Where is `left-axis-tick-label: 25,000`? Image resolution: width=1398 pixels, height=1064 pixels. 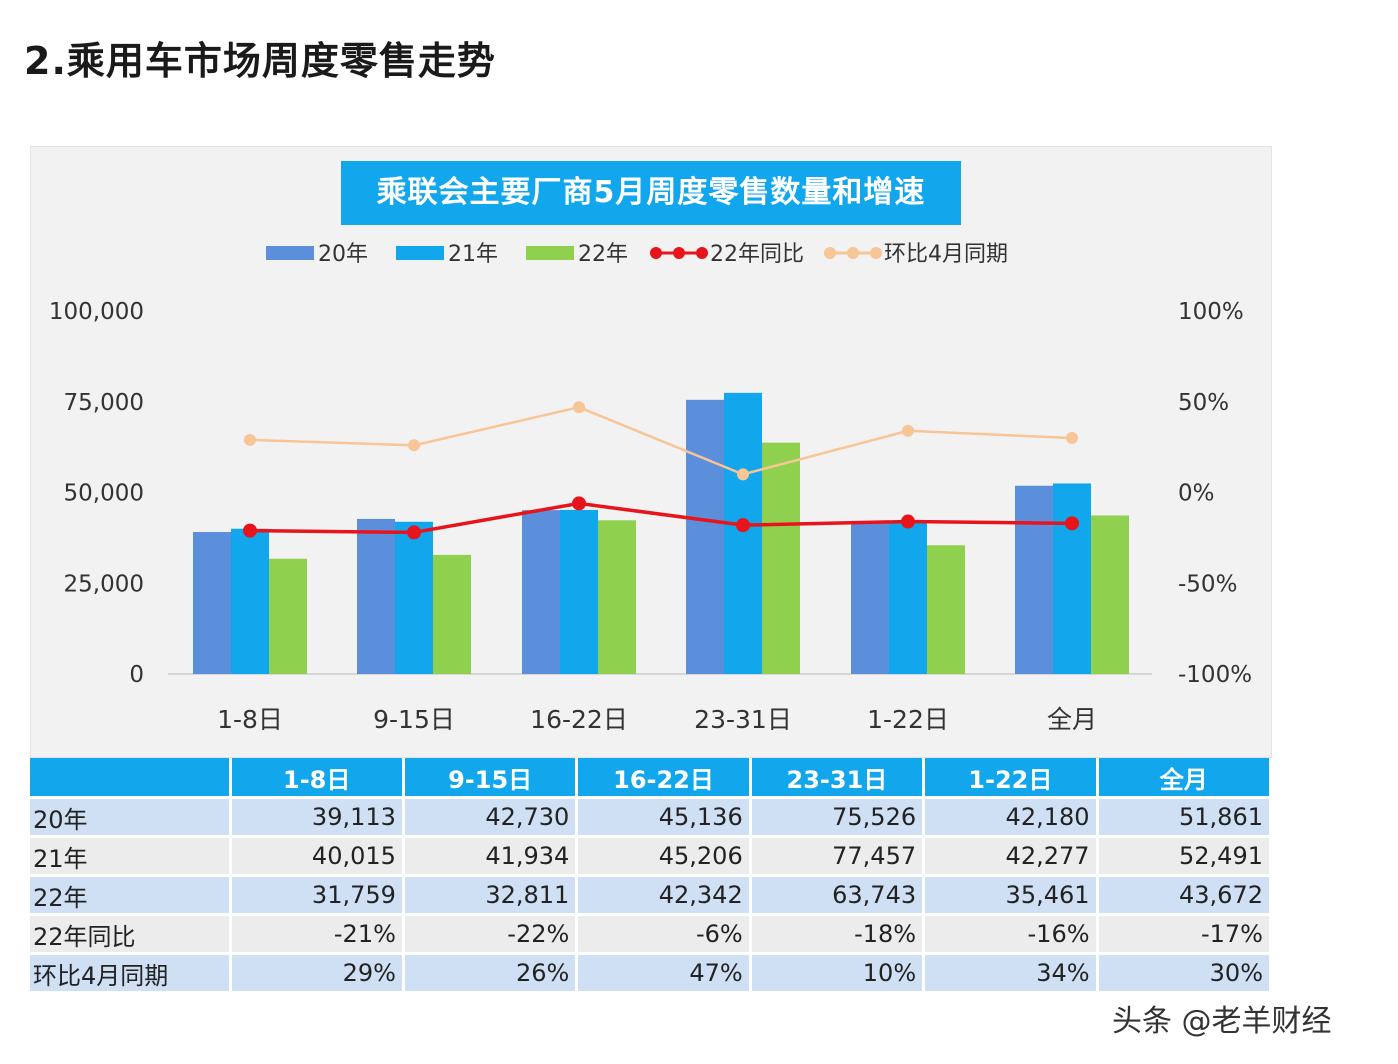 left-axis-tick-label: 25,000 is located at coordinates (104, 584).